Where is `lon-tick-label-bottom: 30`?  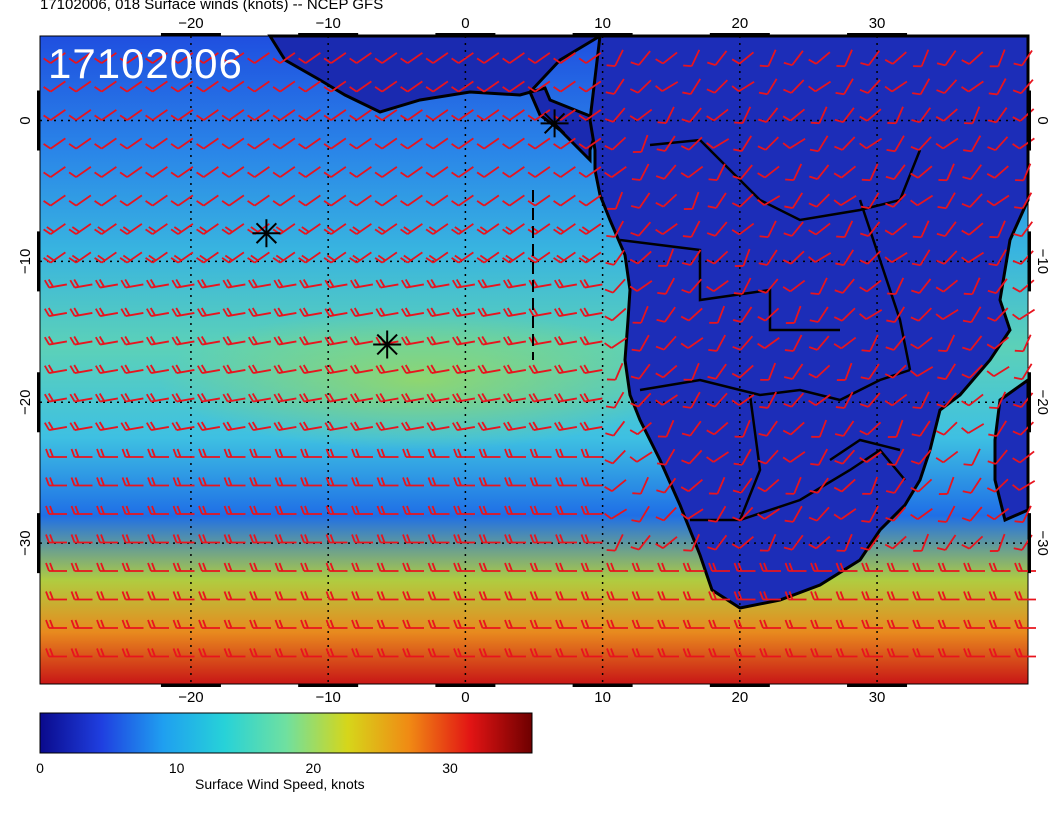
lon-tick-label-bottom: 30 is located at coordinates (877, 697).